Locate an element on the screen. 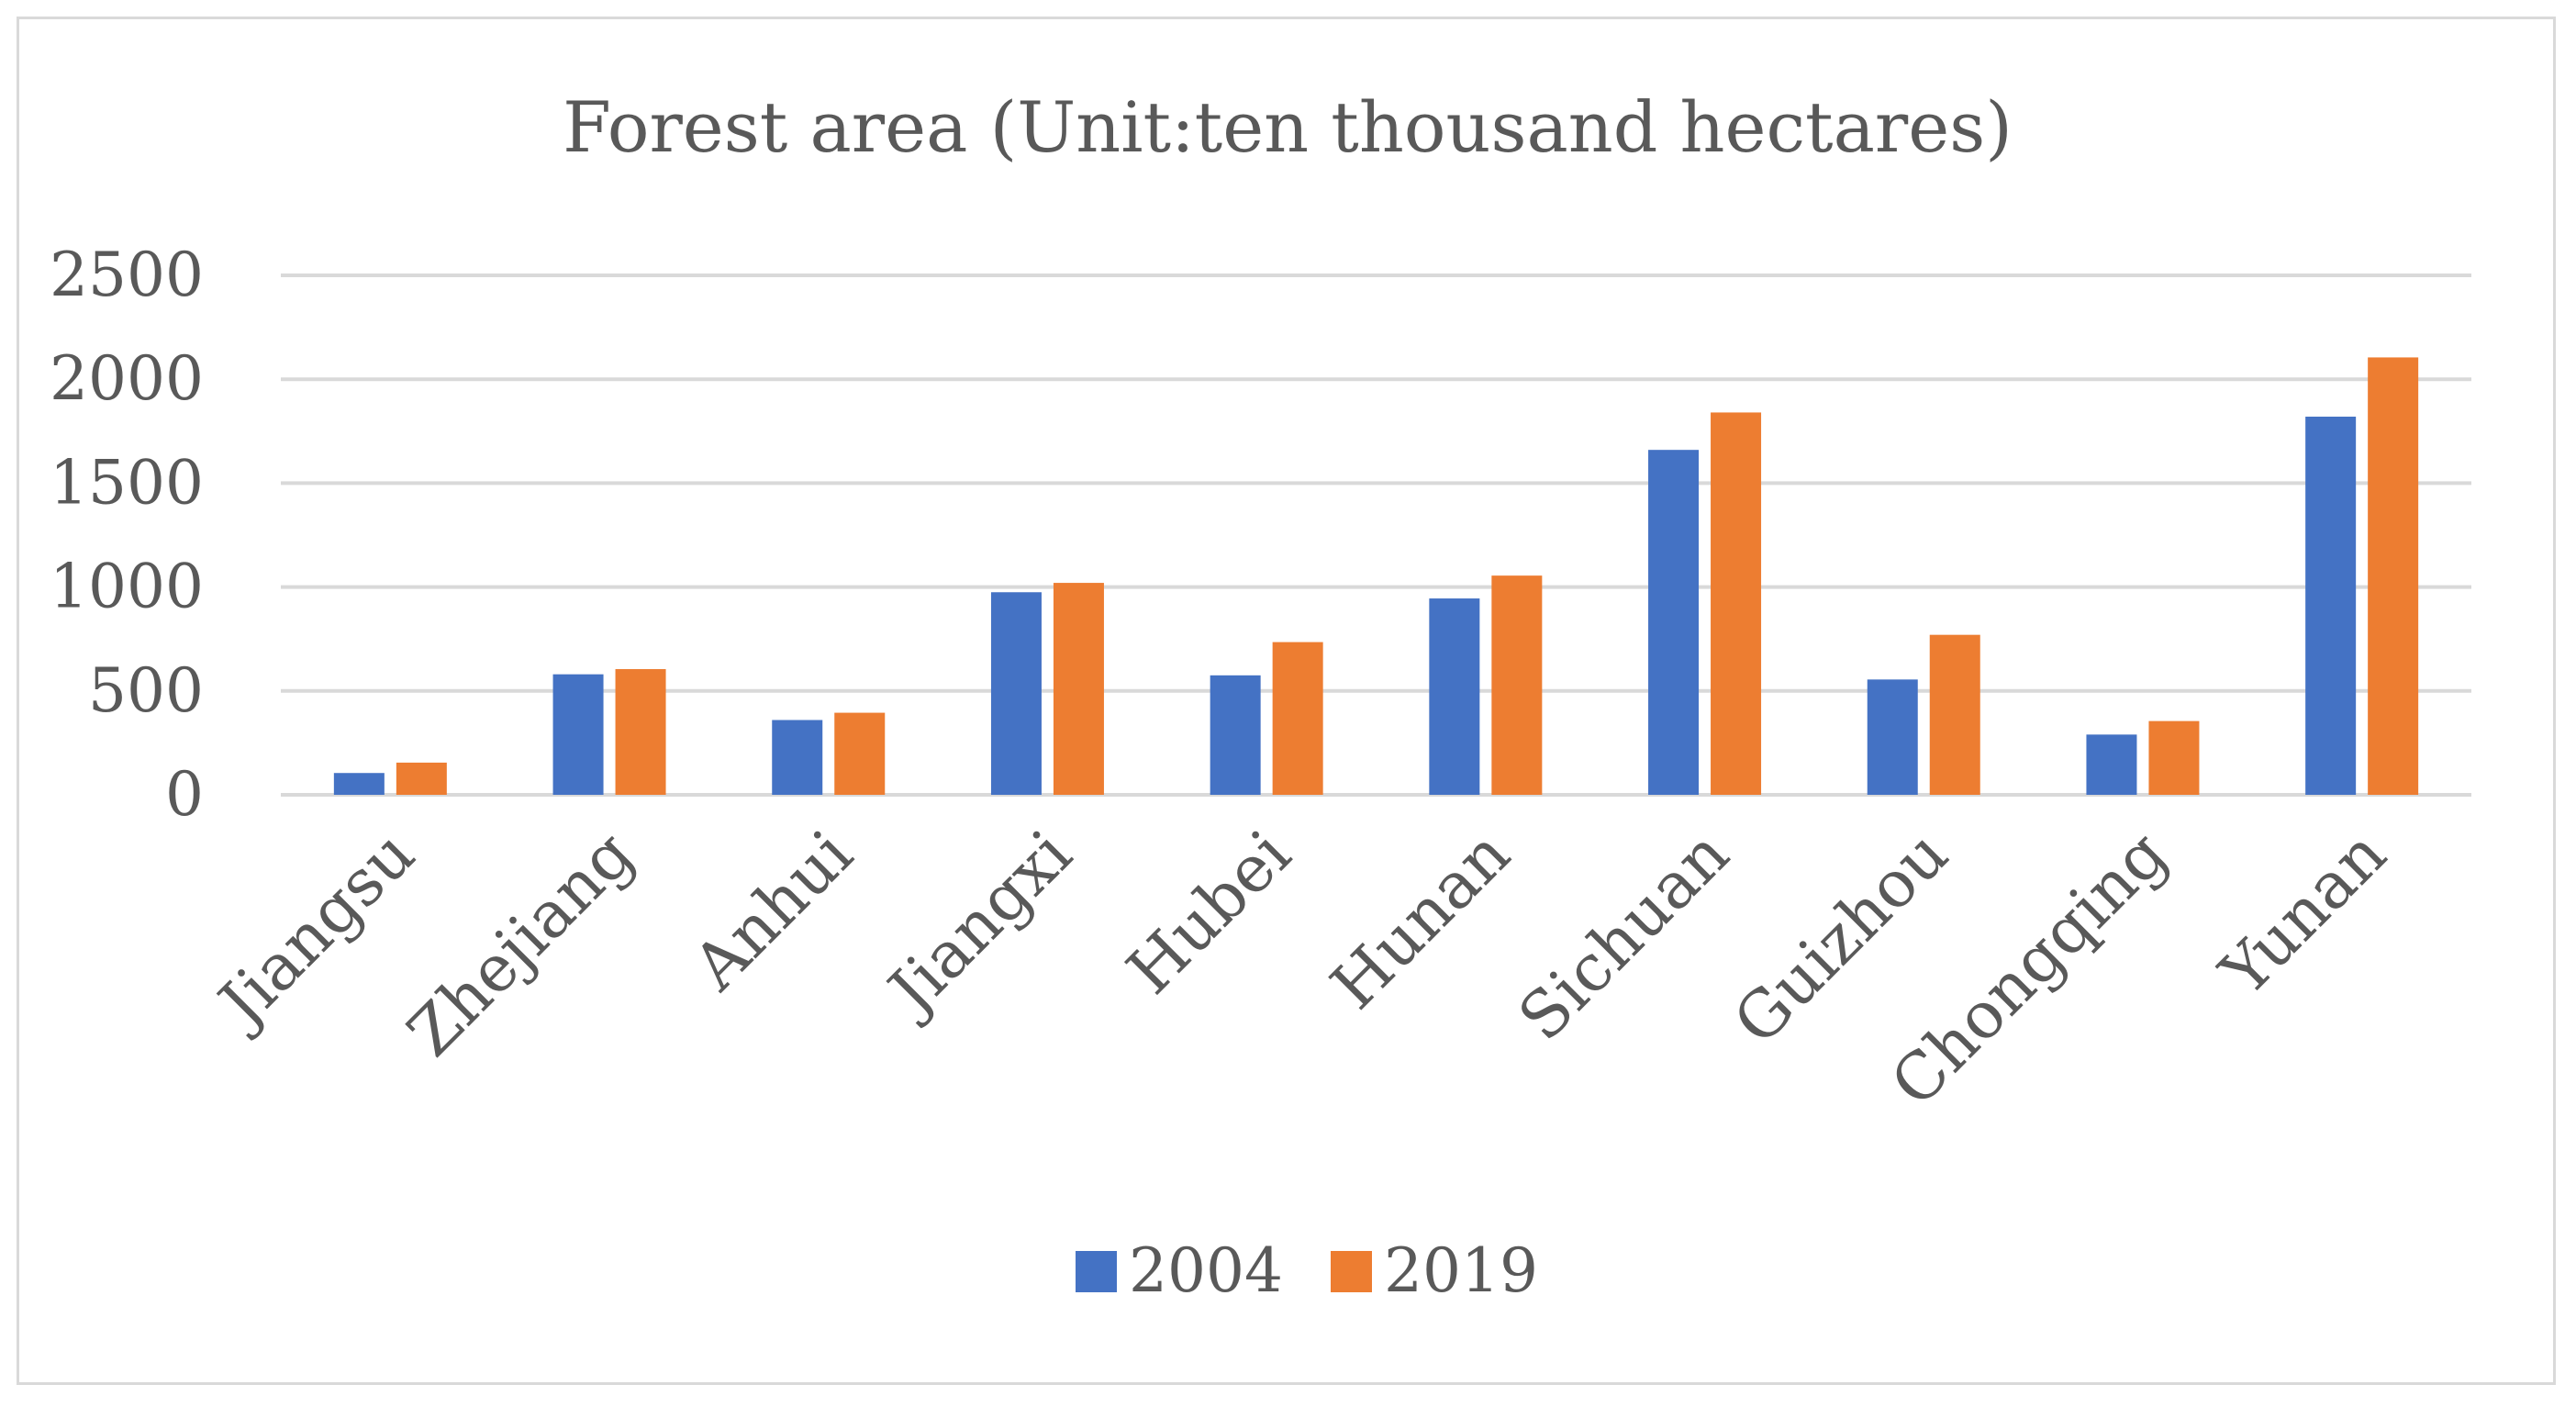 The width and height of the screenshot is (2576, 1407). bar-2019-anhui is located at coordinates (860, 753).